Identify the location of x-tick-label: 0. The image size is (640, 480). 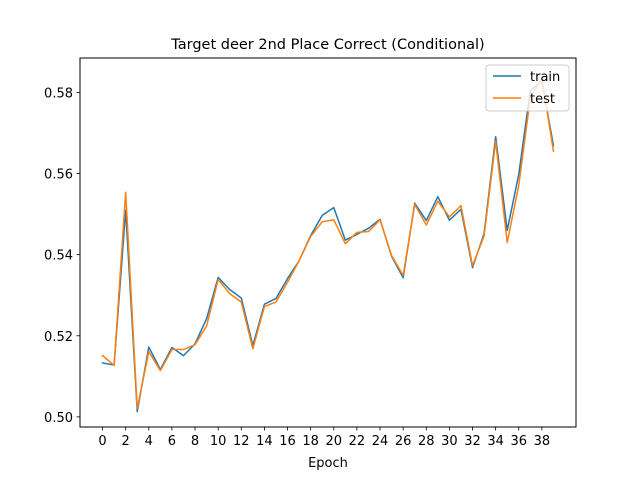
(102, 441).